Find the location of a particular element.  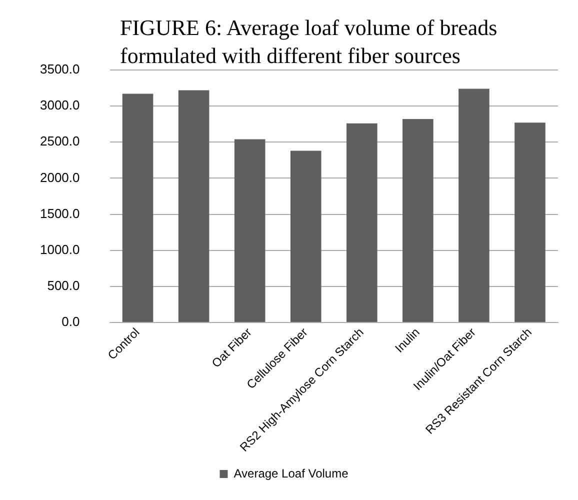

legend-label: Average Loaf Volume is located at coordinates (291, 473).